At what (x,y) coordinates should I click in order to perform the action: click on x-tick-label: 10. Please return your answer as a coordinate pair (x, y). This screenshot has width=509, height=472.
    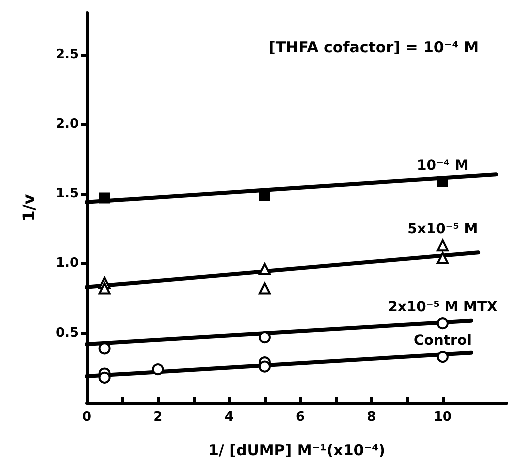
    Looking at the image, I should click on (443, 417).